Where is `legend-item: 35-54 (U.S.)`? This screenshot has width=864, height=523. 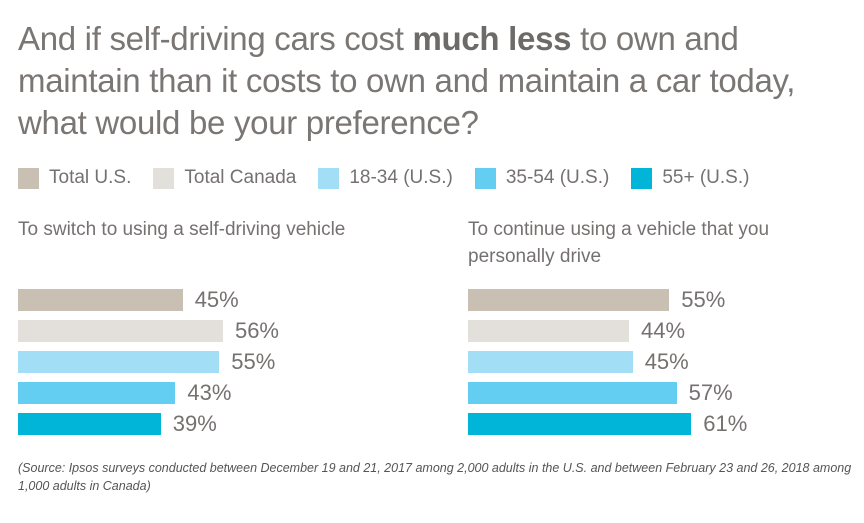
legend-item: 35-54 (U.S.) is located at coordinates (542, 178).